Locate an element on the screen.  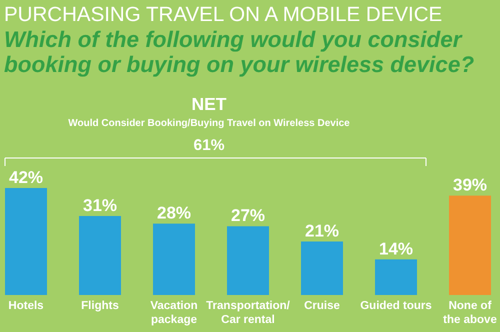
text: 61% is located at coordinates (209, 145).